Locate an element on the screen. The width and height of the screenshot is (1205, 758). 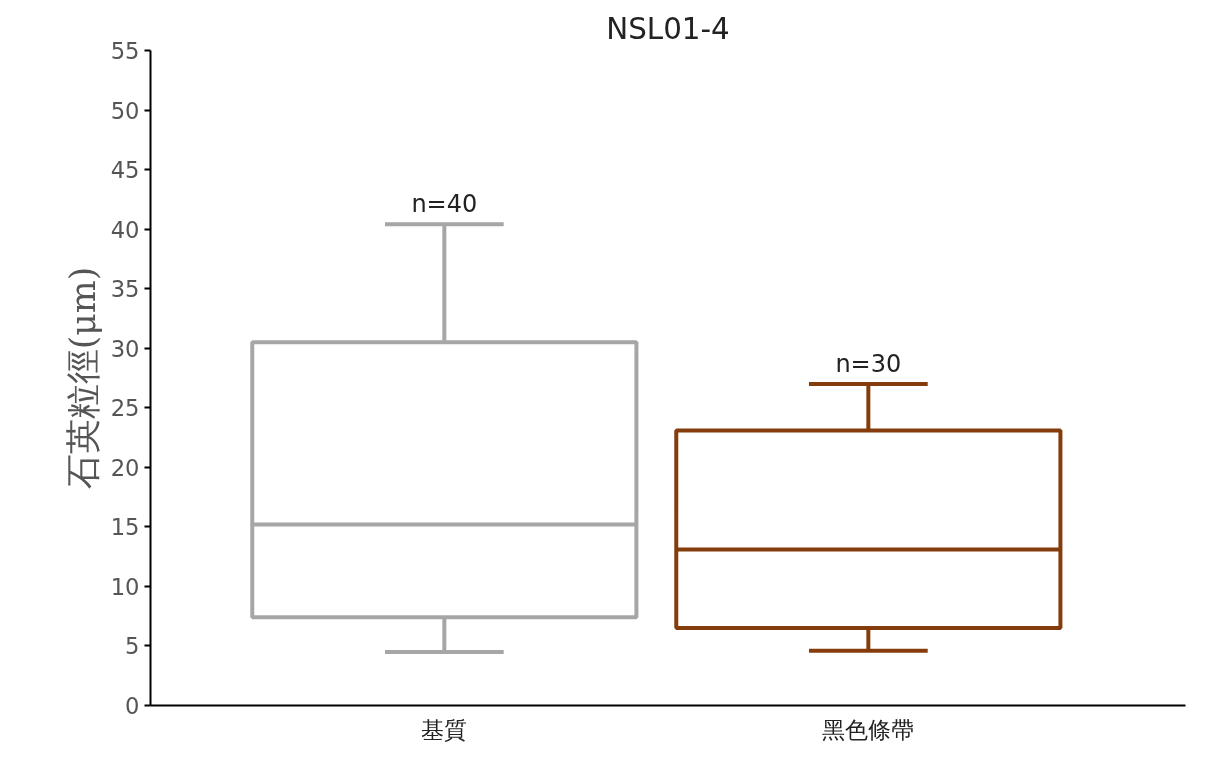
y-tick-label: 10 is located at coordinates (125, 586).